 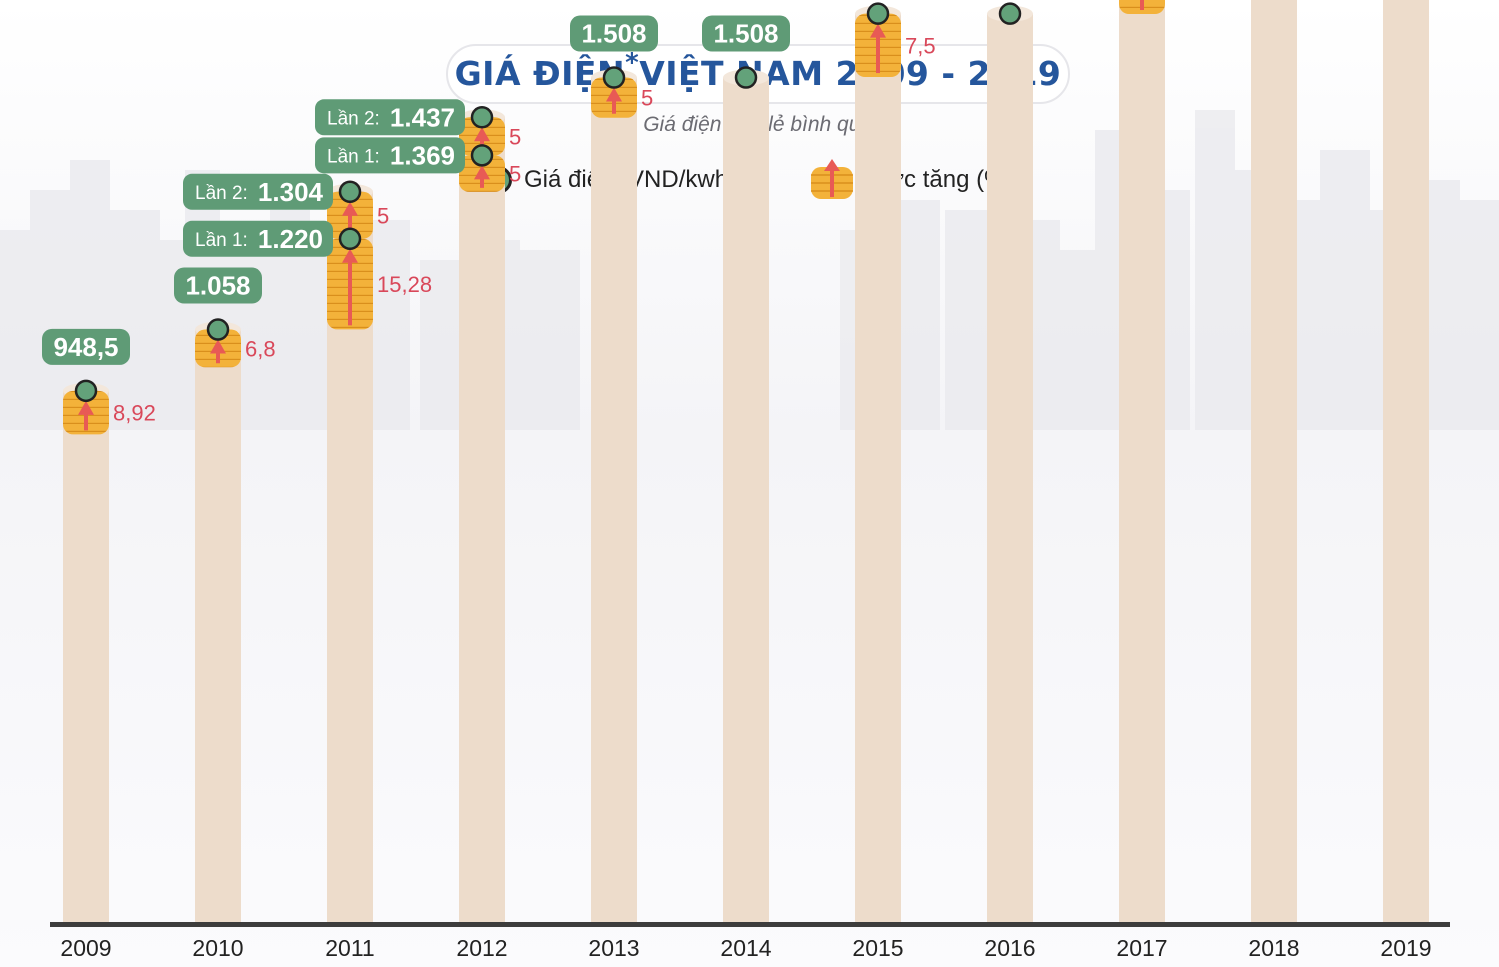 I want to click on x-tick-label: 2015, so click(x=877, y=948).